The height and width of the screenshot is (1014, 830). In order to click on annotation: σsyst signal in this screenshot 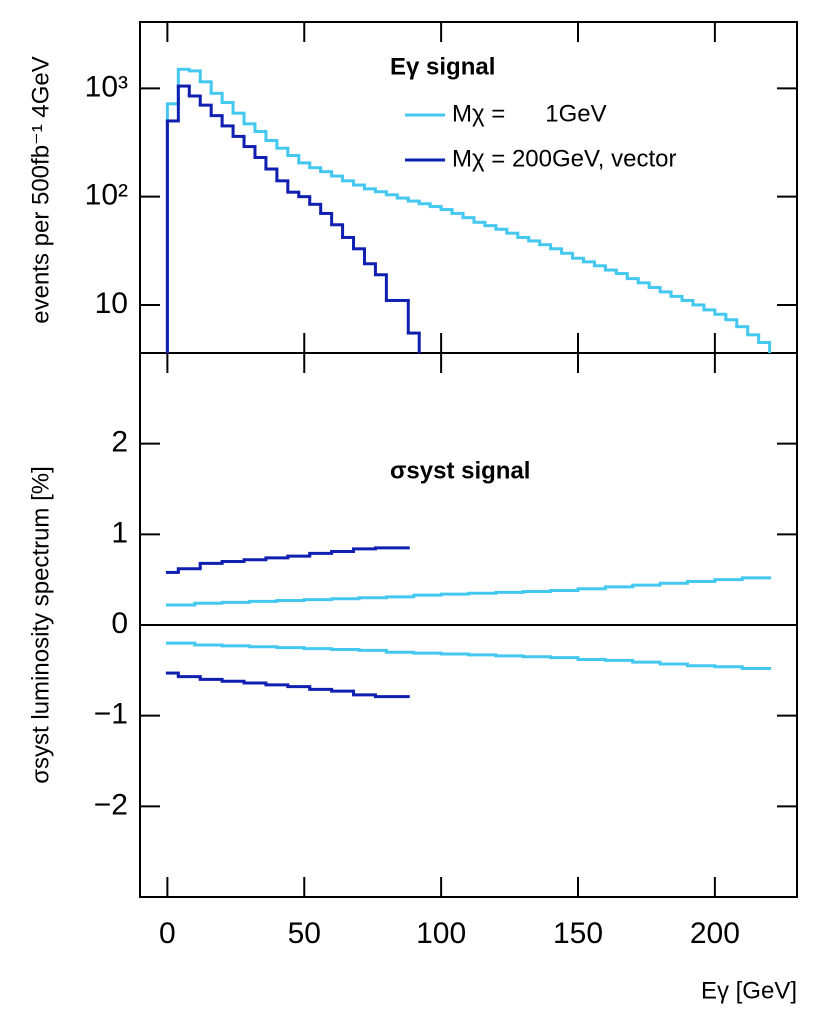, I will do `click(460, 470)`.